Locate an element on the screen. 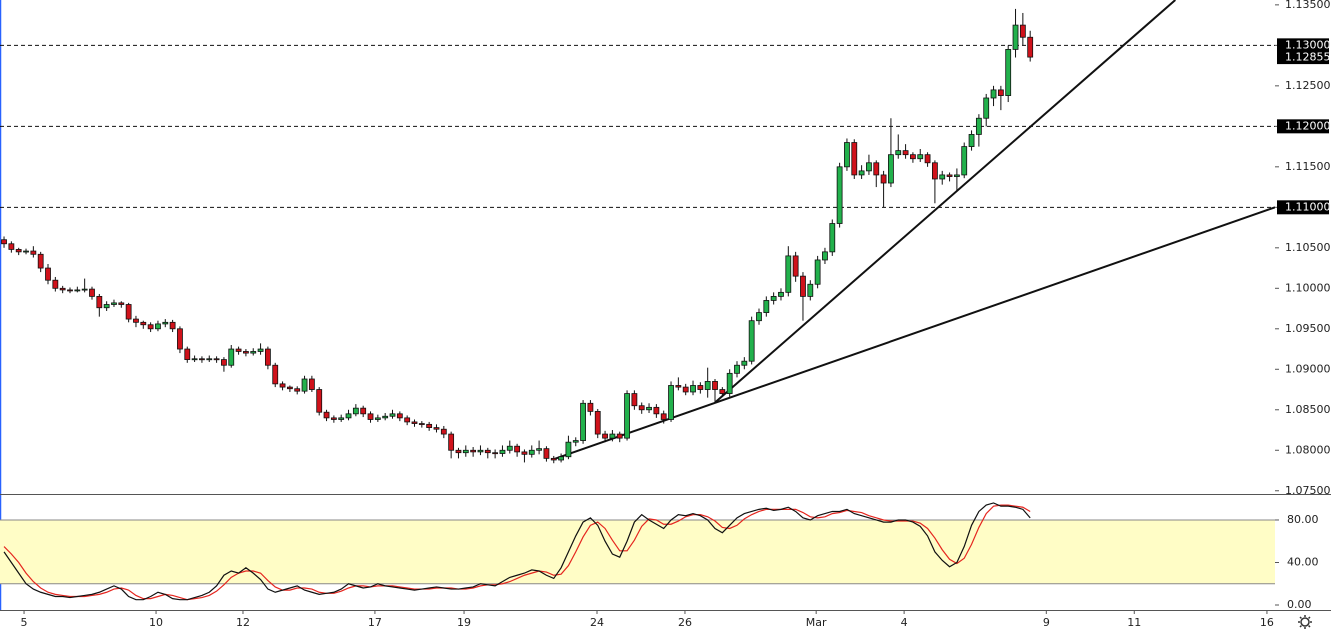 The image size is (1331, 633). y-tick-label: 1.09000 is located at coordinates (1308, 368).